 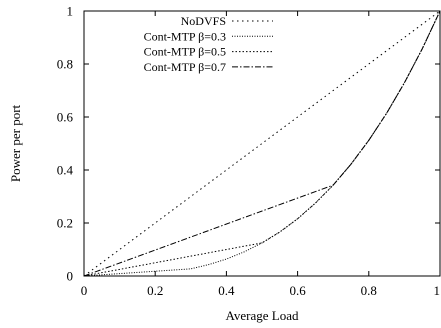 I want to click on y-tick-label: 0, so click(x=70, y=276).